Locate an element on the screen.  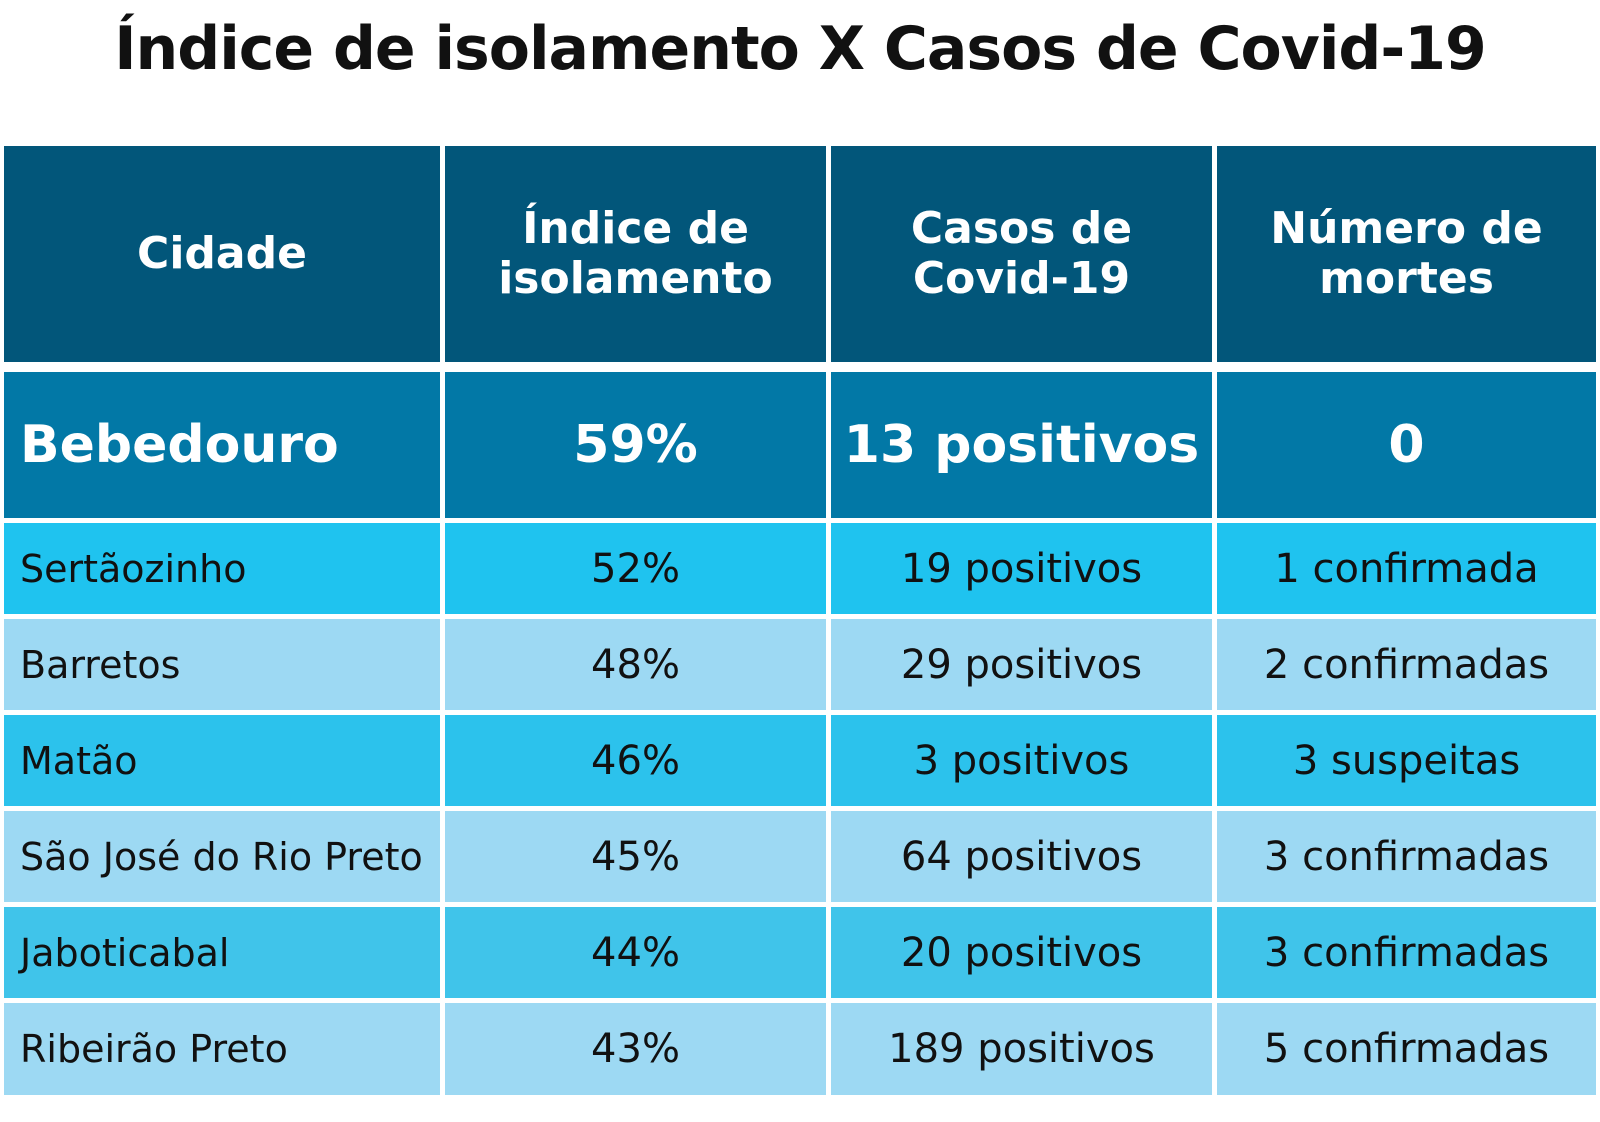
header-mortes: Número de mortes is located at coordinates (1406, 259).